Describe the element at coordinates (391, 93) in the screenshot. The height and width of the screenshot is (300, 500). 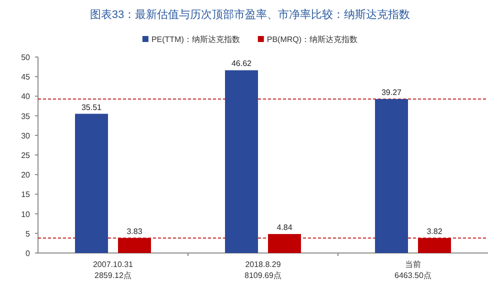
I see `data-label: 39.27` at that location.